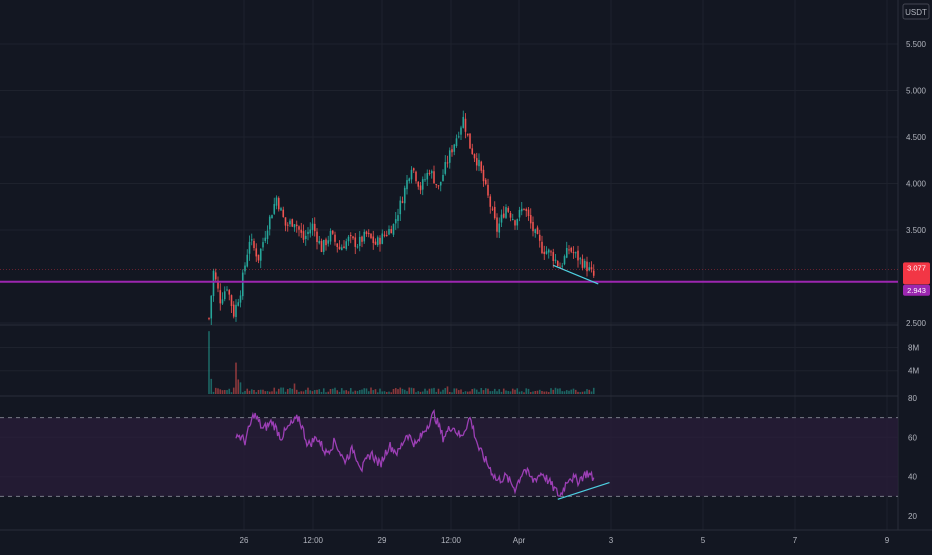 The width and height of the screenshot is (932, 555). What do you see at coordinates (916, 11) in the screenshot?
I see `currency-badge` at bounding box center [916, 11].